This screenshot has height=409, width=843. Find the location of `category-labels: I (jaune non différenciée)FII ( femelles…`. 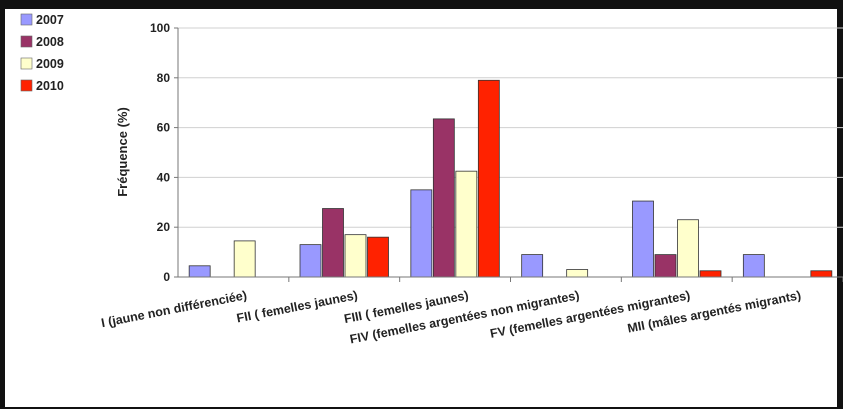

category-labels: I (jaune non différenciée)FII ( femelles… is located at coordinates (451, 317).